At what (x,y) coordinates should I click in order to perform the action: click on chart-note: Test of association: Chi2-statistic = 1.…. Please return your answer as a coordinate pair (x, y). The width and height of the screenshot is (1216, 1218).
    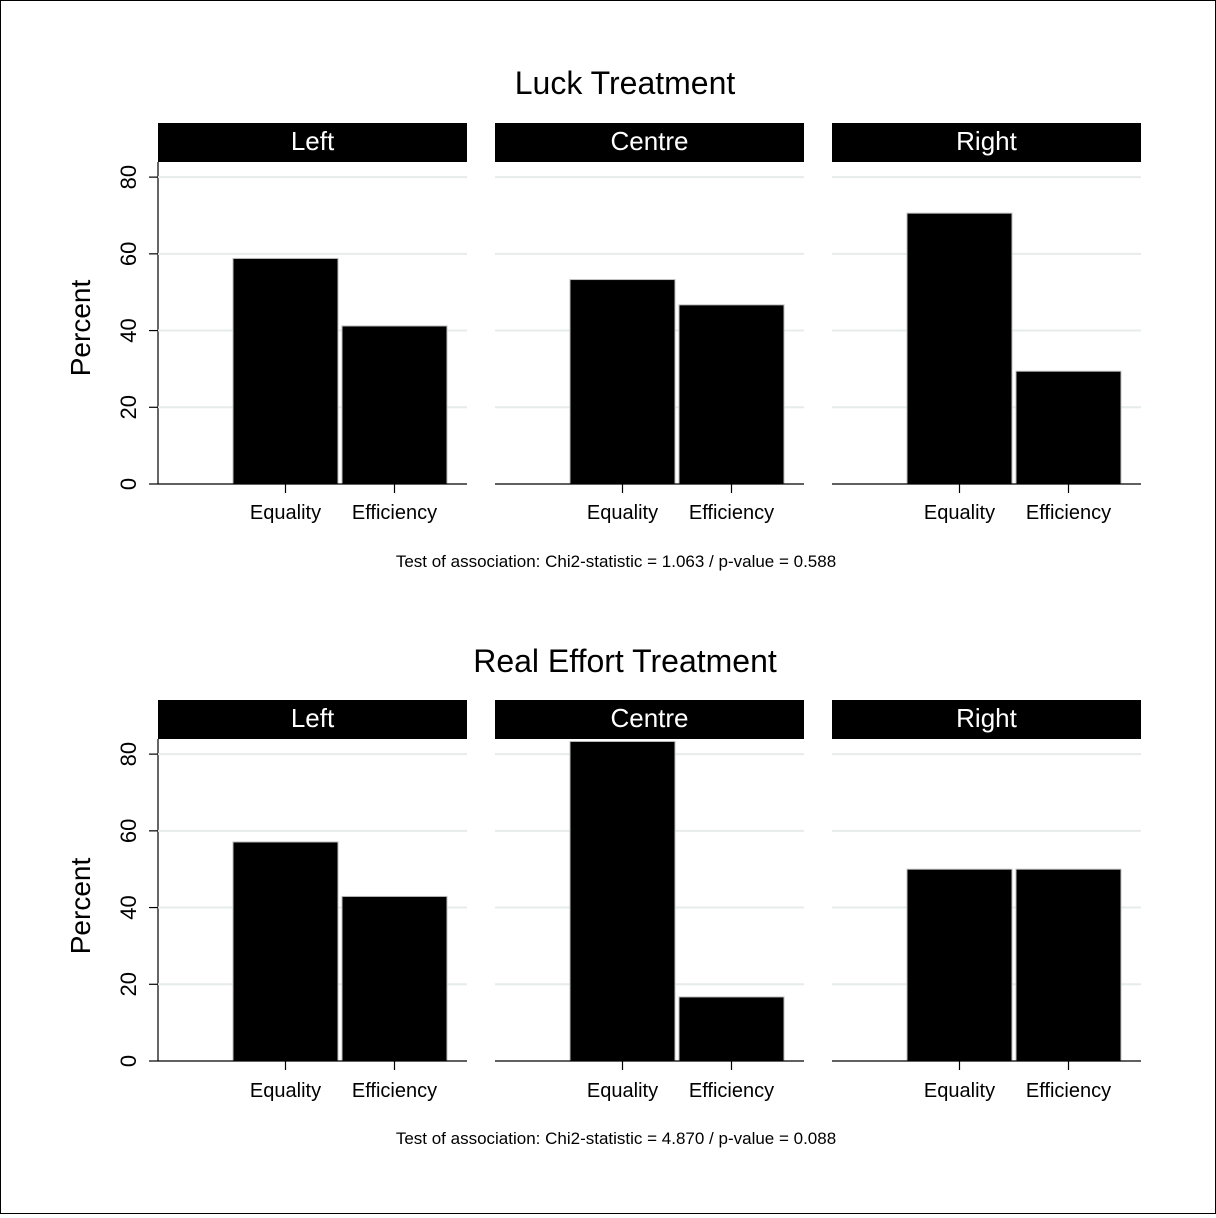
    Looking at the image, I should click on (616, 561).